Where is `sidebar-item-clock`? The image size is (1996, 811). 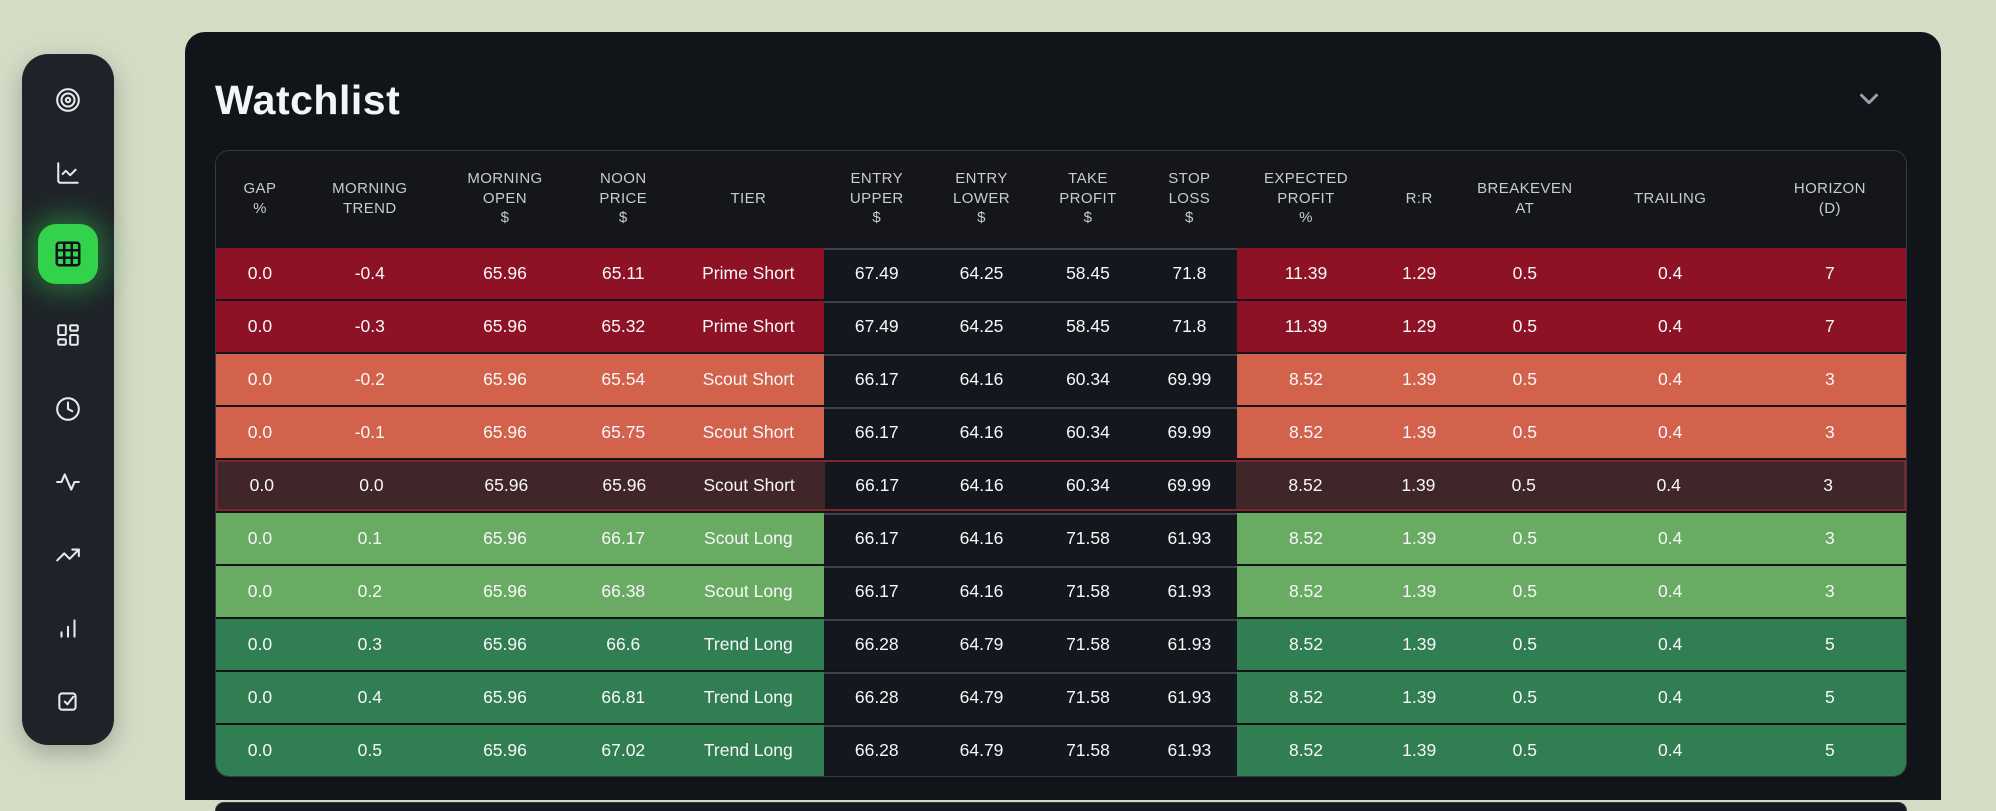
sidebar-item-clock is located at coordinates (68, 409).